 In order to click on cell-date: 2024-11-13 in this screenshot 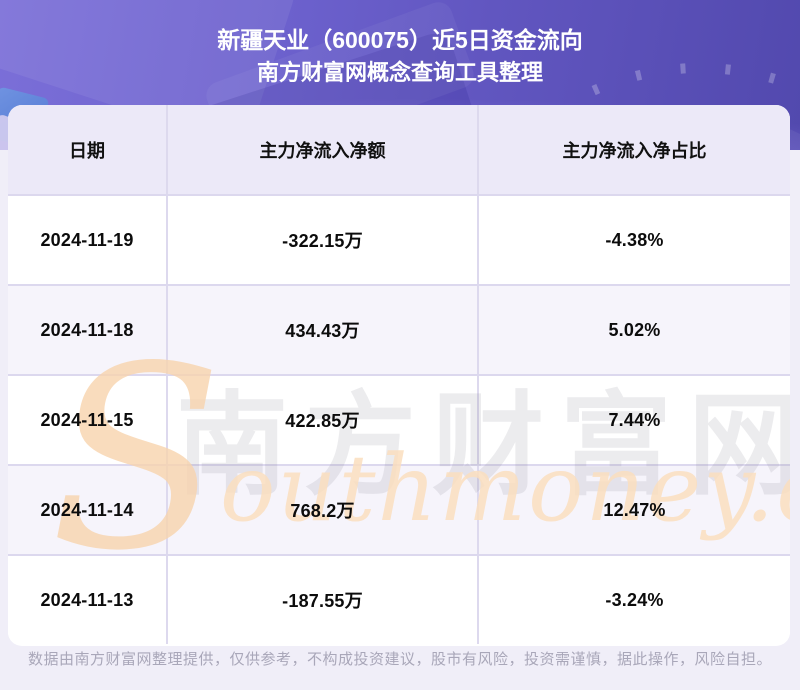, I will do `click(87, 599)`.